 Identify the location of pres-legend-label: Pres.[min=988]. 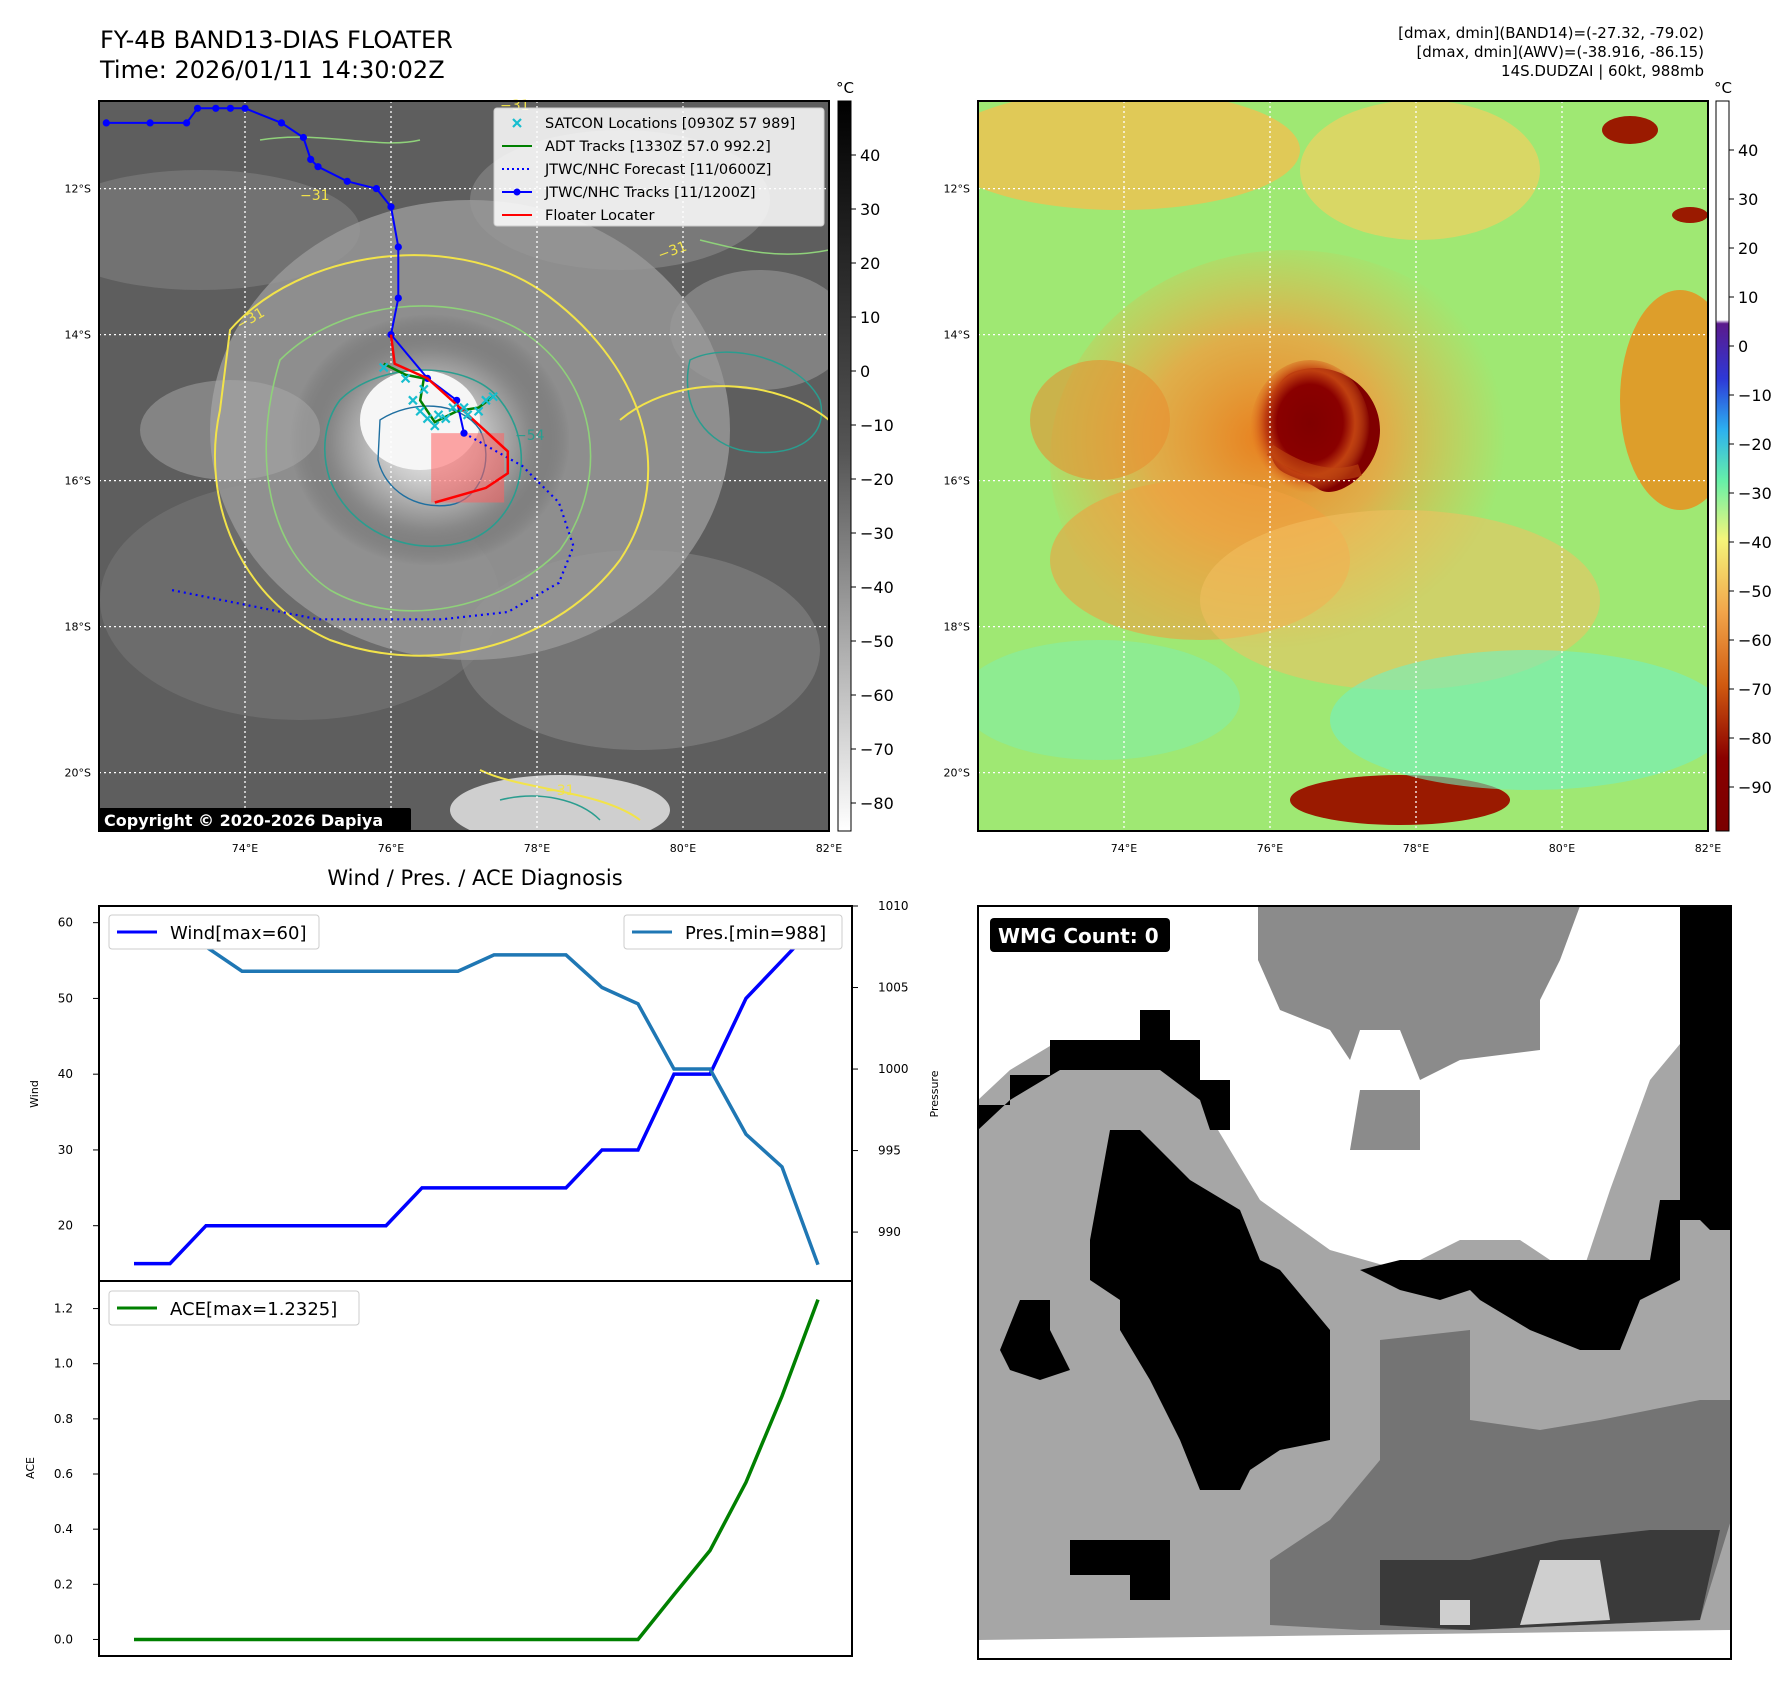
(755, 933).